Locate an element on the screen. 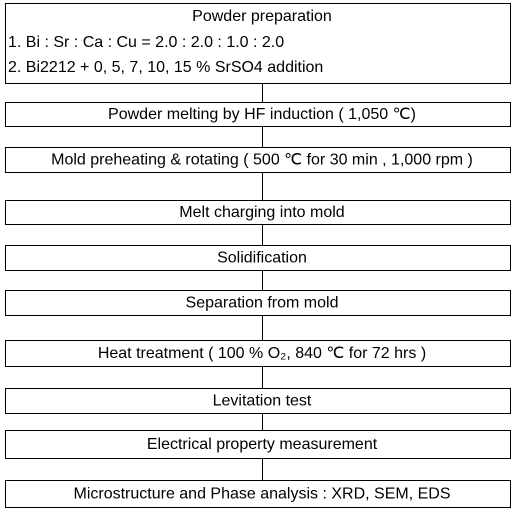  box-label: Electrical property measurement is located at coordinates (262, 444).